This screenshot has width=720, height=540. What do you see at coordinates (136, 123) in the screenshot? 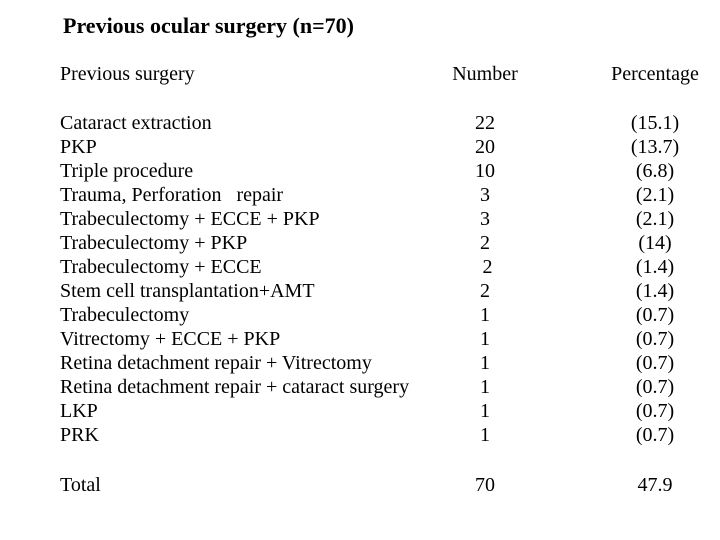
I see `cell-surgery: Cataract extraction` at bounding box center [136, 123].